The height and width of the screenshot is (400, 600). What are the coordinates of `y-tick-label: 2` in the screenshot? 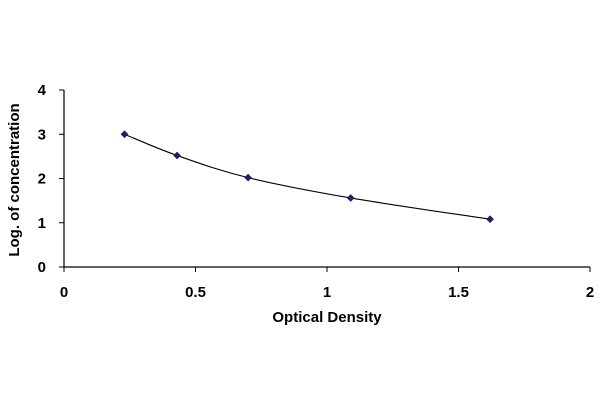 It's located at (42, 179).